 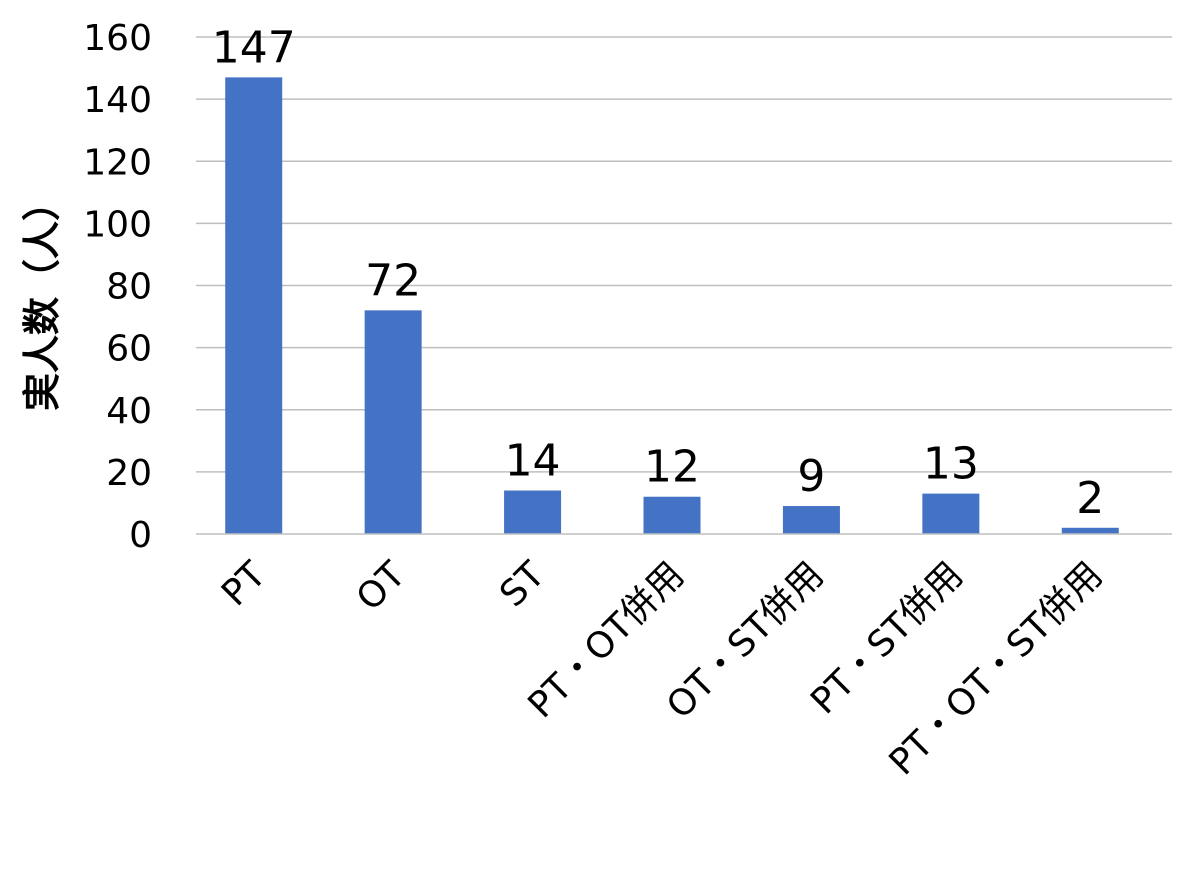 What do you see at coordinates (129, 287) in the screenshot?
I see `y-tick-label: 80` at bounding box center [129, 287].